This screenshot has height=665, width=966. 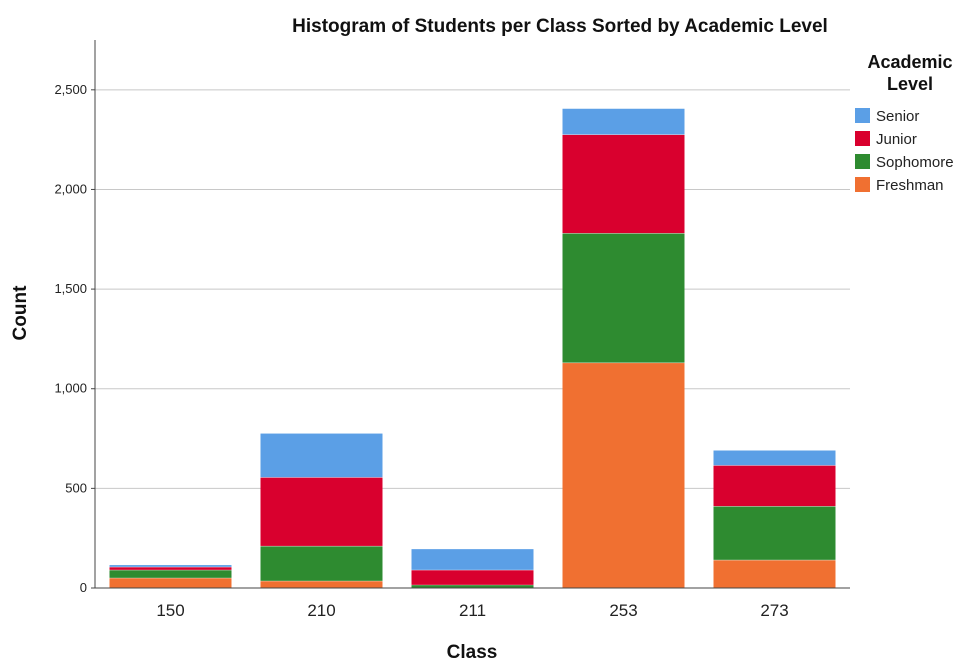 What do you see at coordinates (20, 313) in the screenshot?
I see `y-axis-label: Count` at bounding box center [20, 313].